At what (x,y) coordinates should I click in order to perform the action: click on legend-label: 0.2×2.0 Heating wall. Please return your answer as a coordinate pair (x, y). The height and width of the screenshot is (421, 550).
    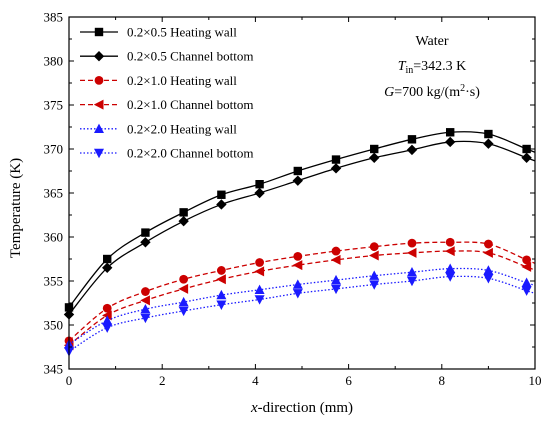
    Looking at the image, I should click on (182, 128).